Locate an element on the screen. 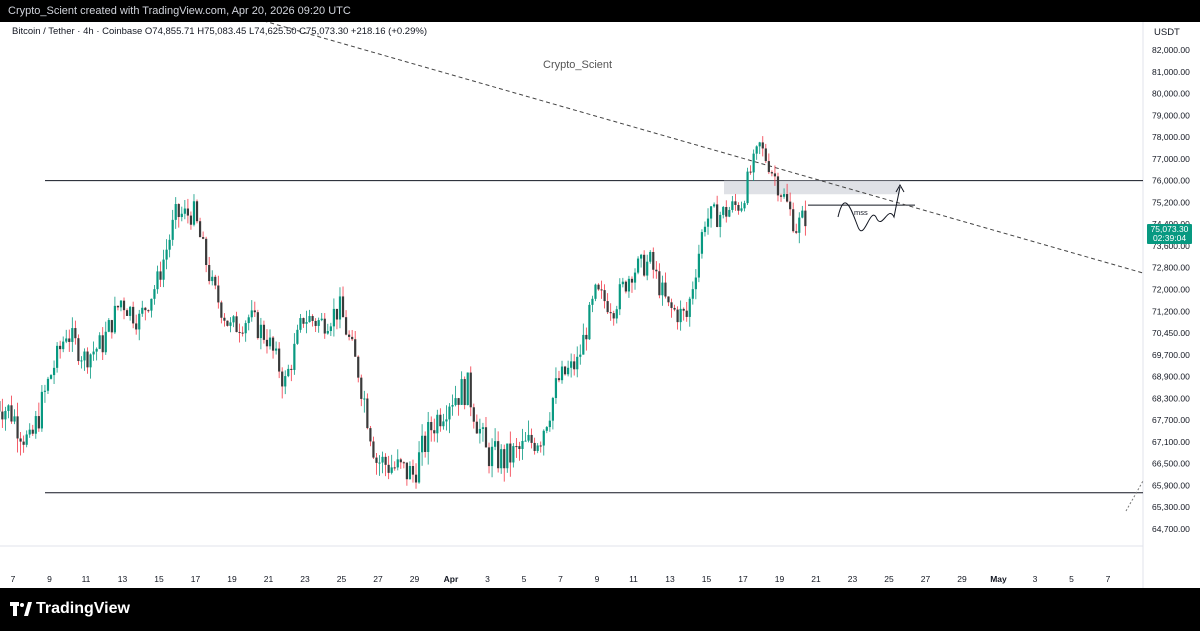 This screenshot has height=631, width=1200. y-tick-label: 82,000.00 is located at coordinates (1171, 50).